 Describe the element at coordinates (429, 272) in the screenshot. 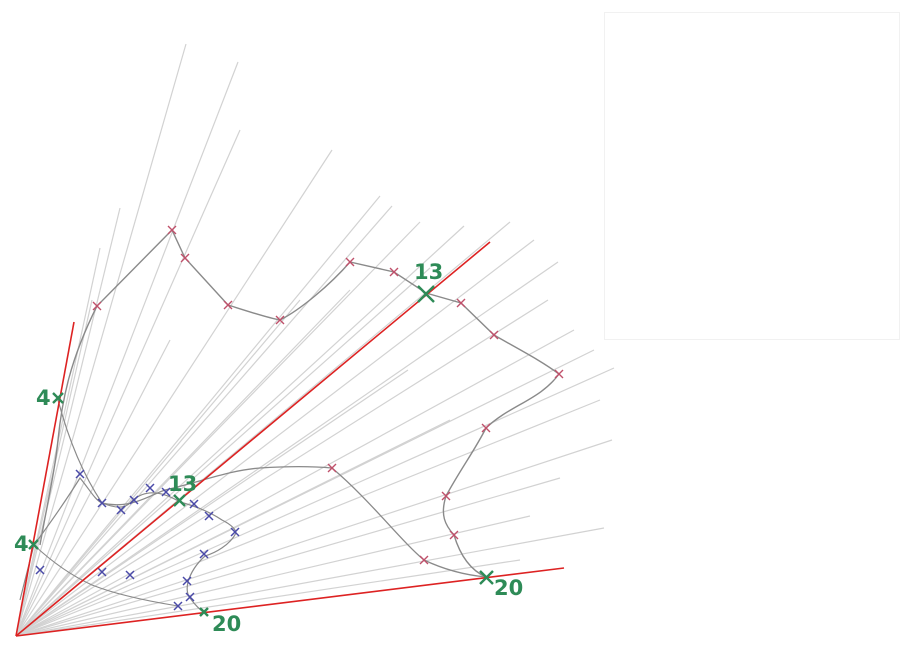

I see `label-upper-13: 13` at that location.